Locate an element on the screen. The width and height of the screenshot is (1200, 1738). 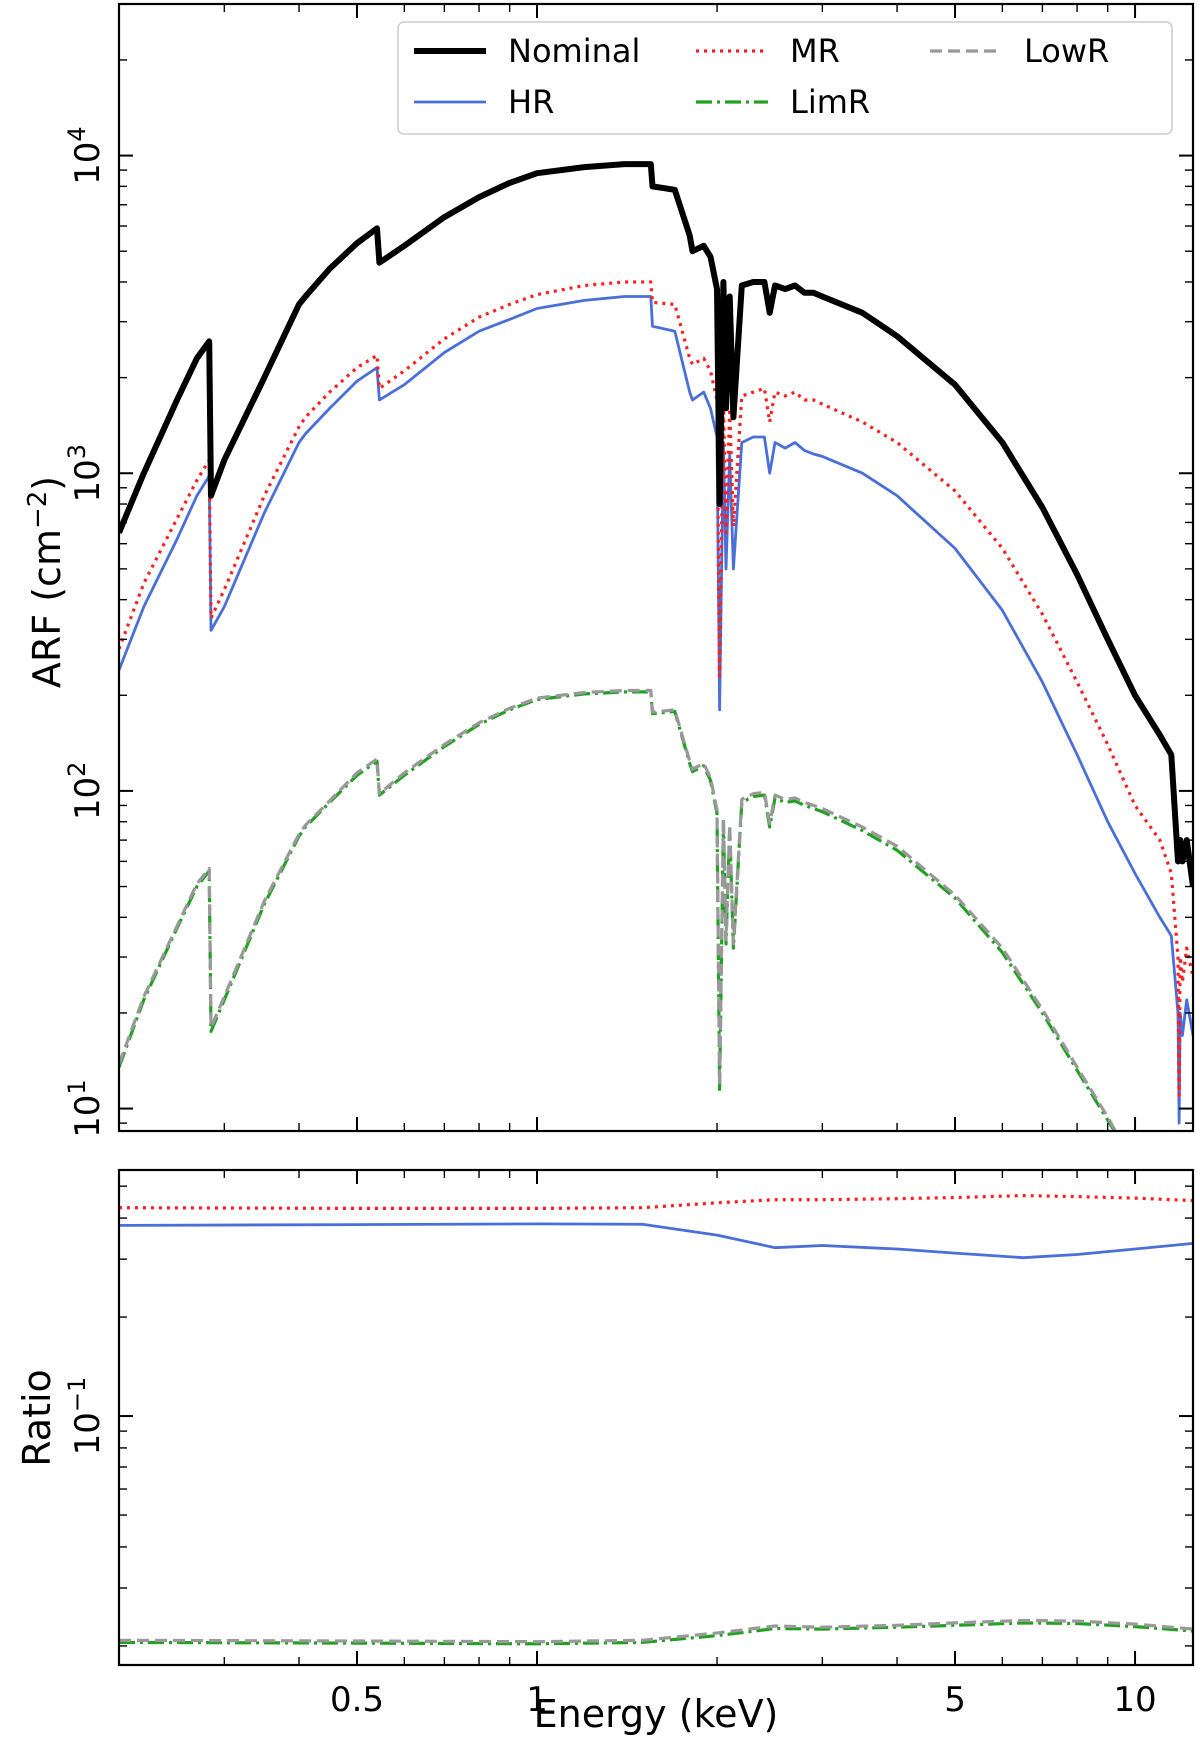
x-tick-label: 5 is located at coordinates (955, 1700).